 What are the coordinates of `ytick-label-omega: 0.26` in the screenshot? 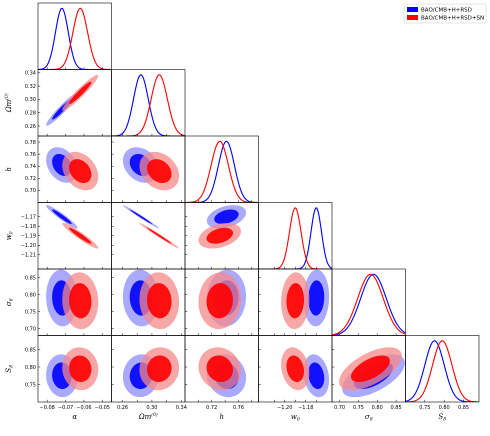 It's located at (30, 127).